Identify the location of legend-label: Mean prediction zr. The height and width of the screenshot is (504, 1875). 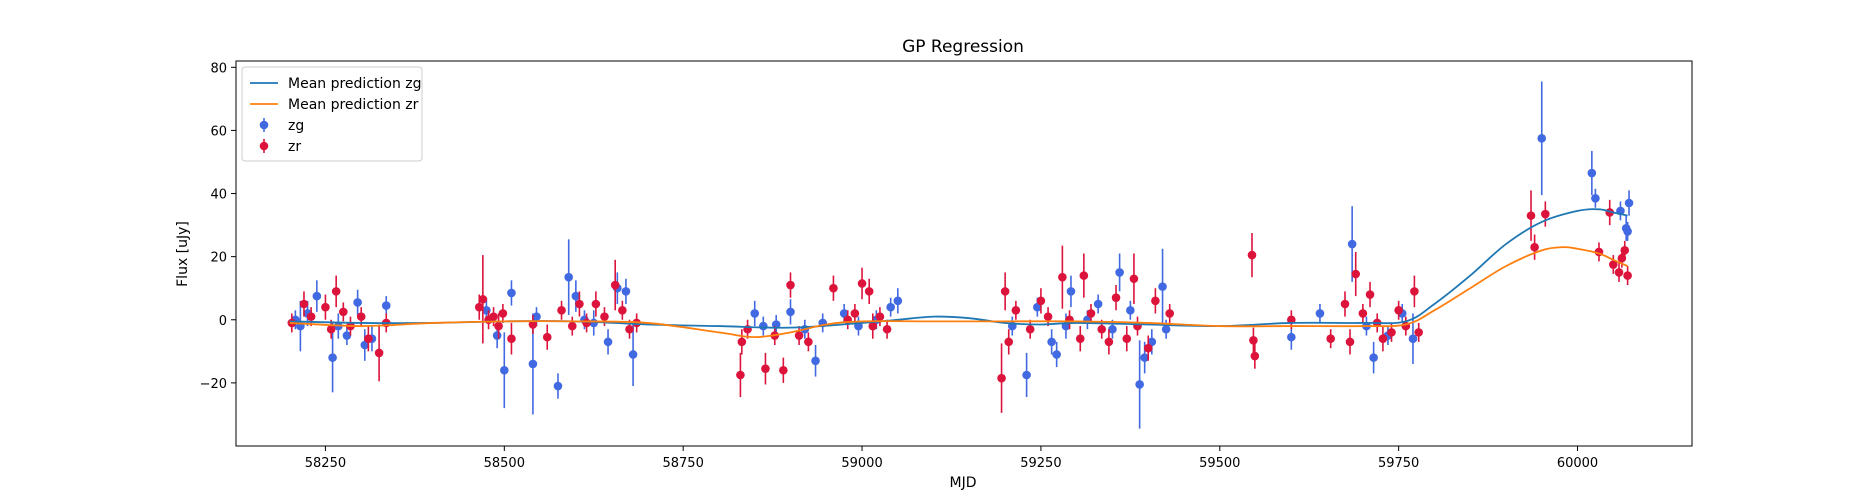
(353, 105).